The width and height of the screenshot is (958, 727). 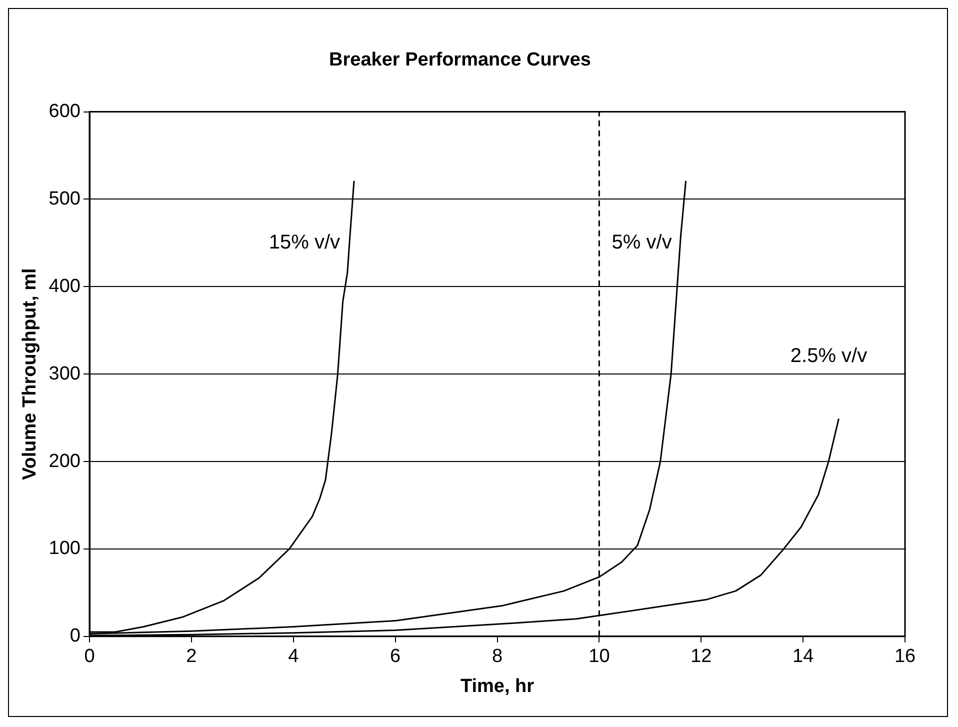 I want to click on y-tick-label: 0, so click(x=75, y=636).